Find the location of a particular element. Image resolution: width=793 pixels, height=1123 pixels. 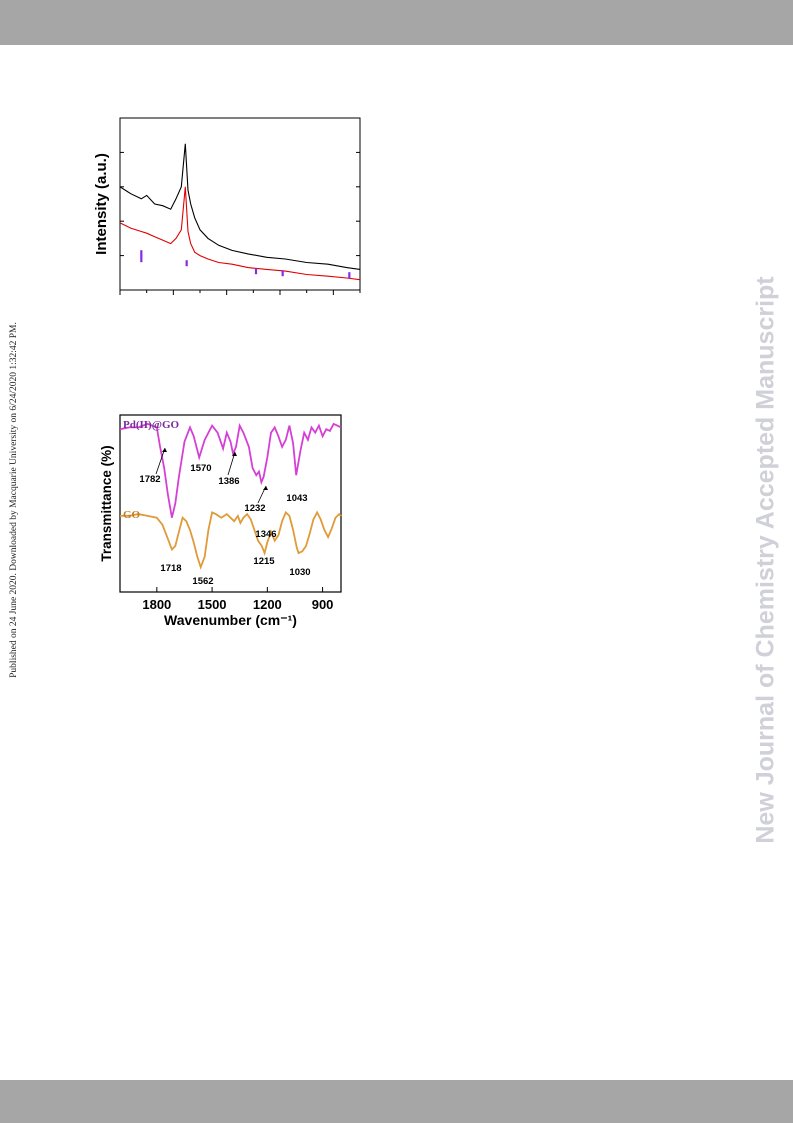

chart2-annotation-label: 1043 is located at coordinates (296, 498).